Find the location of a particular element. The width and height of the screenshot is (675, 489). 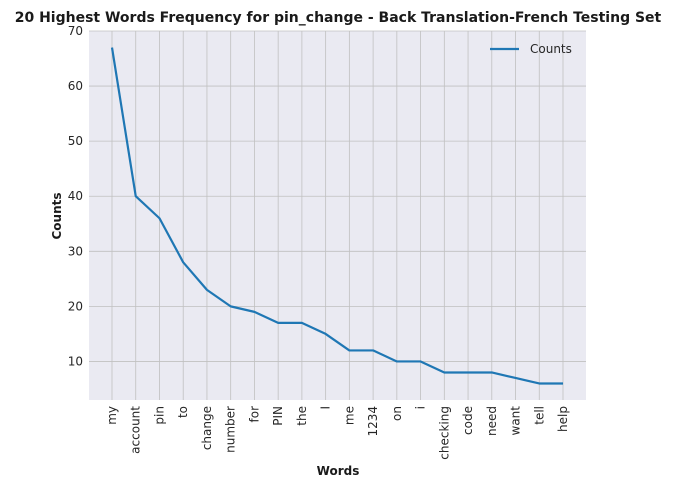

x-tick-label: change is located at coordinates (207, 428).